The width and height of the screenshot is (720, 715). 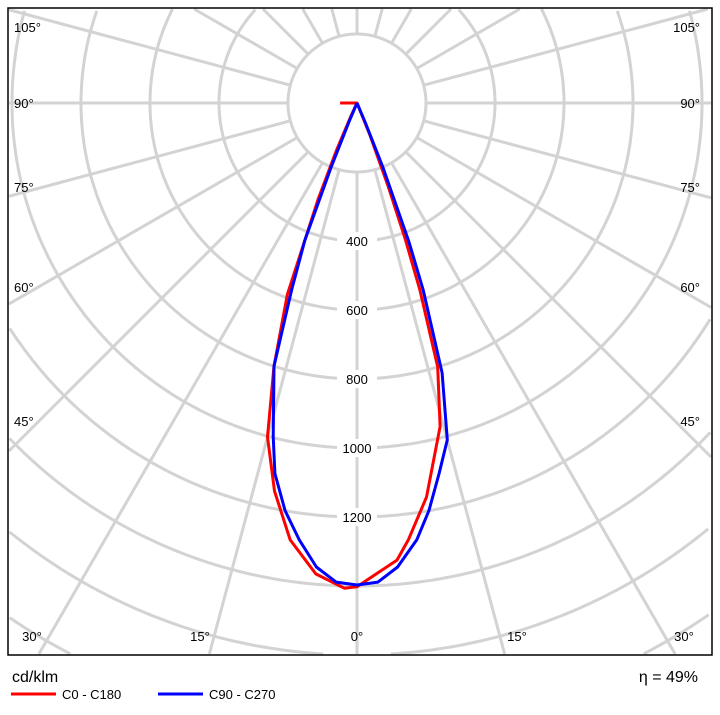 What do you see at coordinates (143, 694) in the screenshot?
I see `legend: C0 - C180 C90 - C270` at bounding box center [143, 694].